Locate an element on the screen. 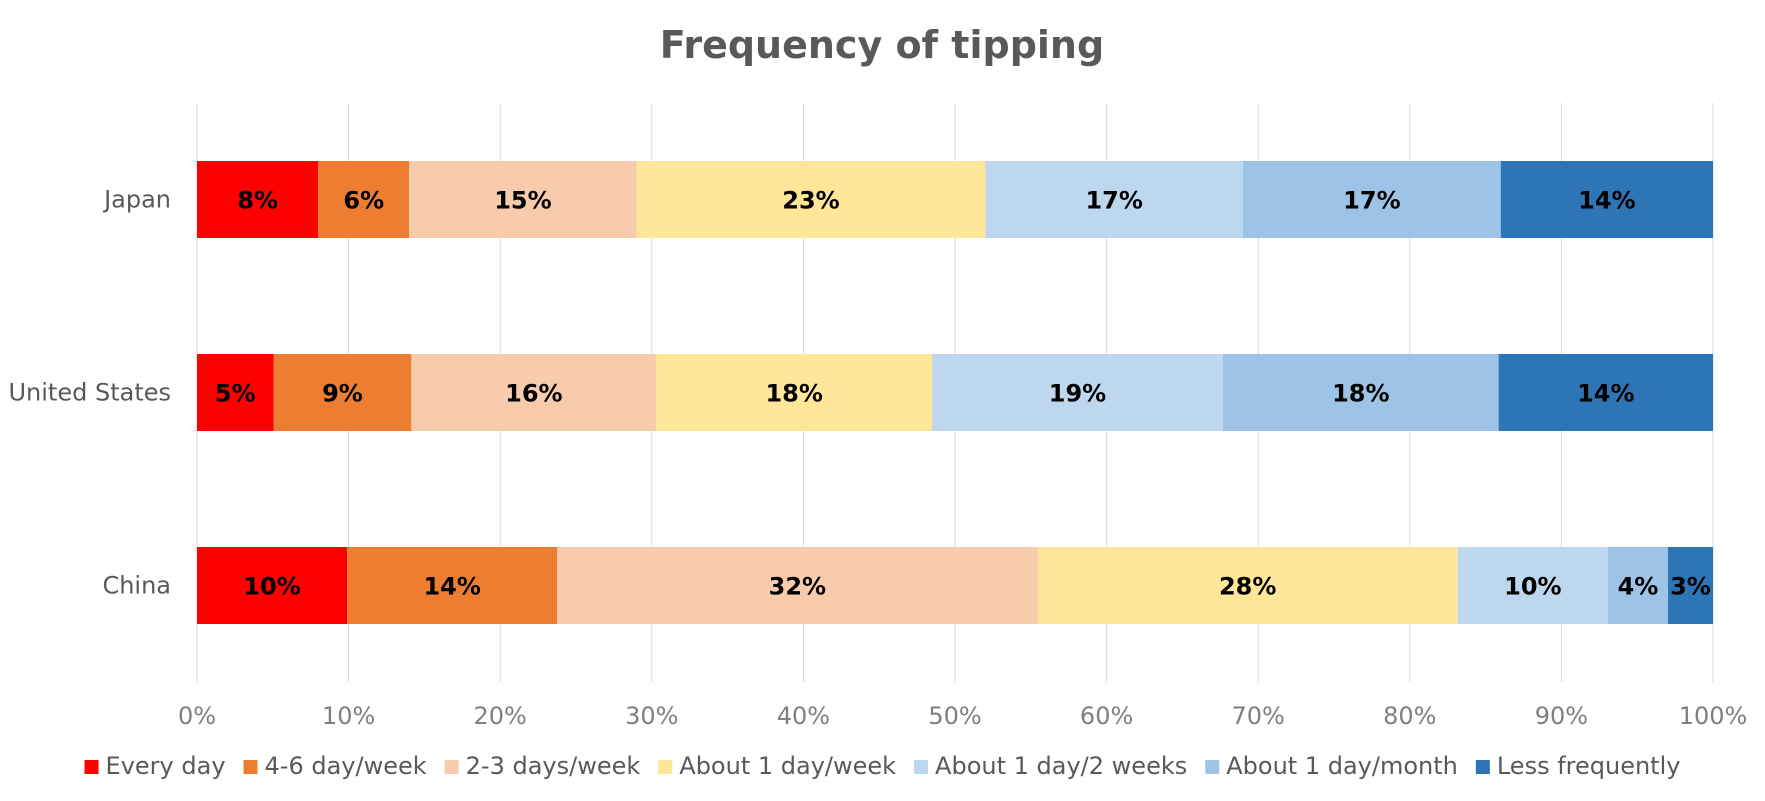  x-tick-label: 60% is located at coordinates (1106, 716).